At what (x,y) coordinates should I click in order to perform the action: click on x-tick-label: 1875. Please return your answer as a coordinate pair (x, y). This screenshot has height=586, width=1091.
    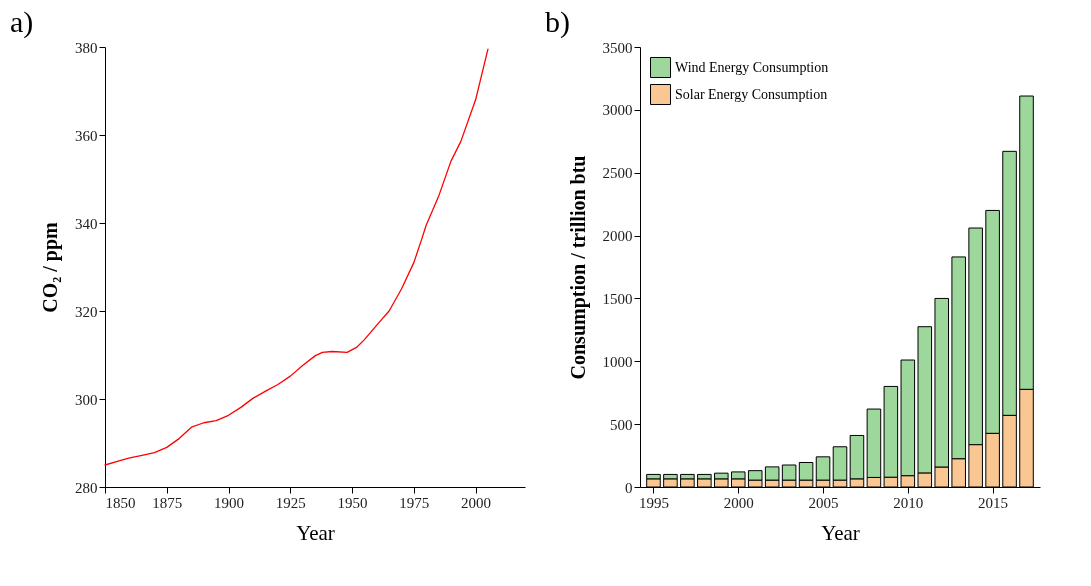
    Looking at the image, I should click on (167, 502).